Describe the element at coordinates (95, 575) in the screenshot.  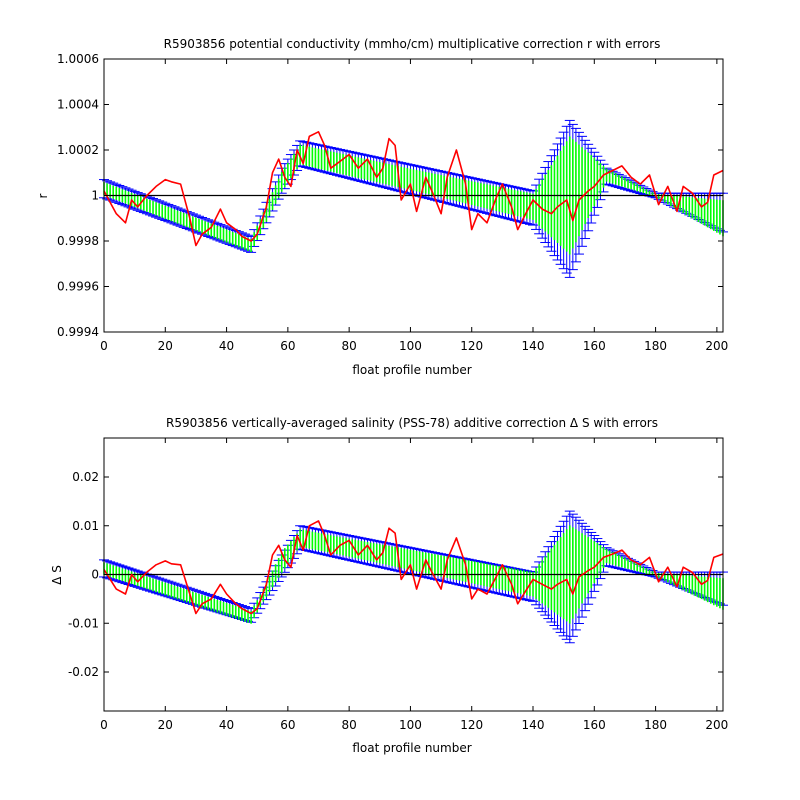
I see `y-tick-label: 0` at that location.